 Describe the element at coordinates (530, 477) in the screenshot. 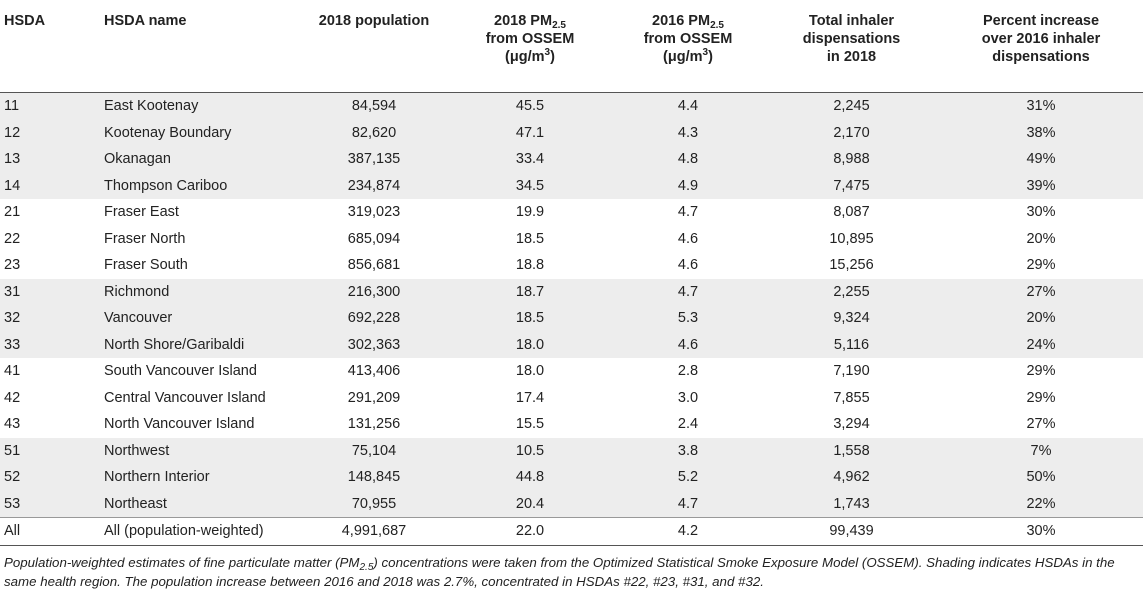

I see `cell-pm2018: 44.8` at that location.